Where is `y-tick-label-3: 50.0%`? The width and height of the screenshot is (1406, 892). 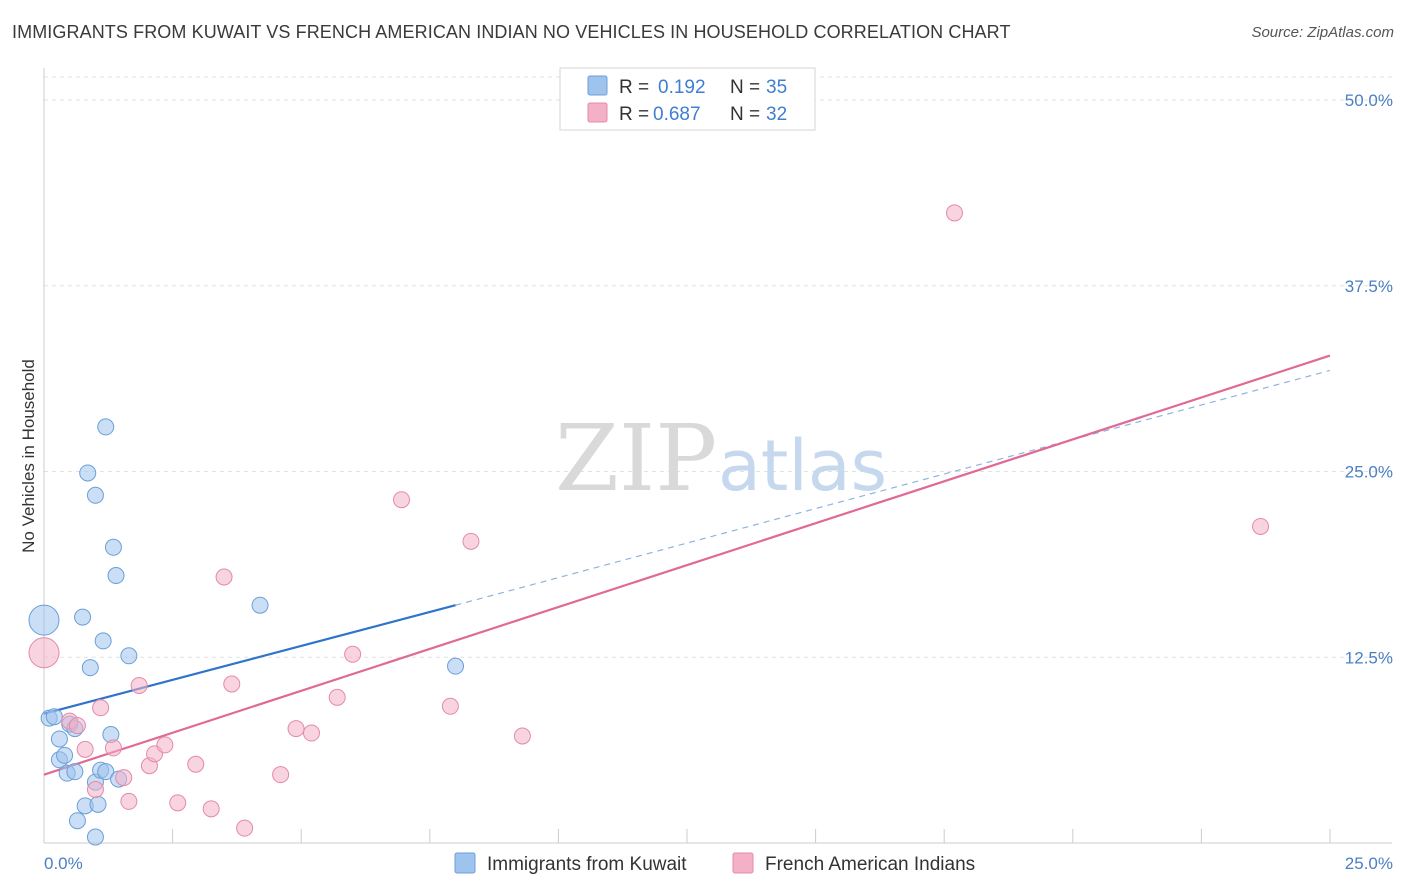 y-tick-label-3: 50.0% is located at coordinates (1369, 100).